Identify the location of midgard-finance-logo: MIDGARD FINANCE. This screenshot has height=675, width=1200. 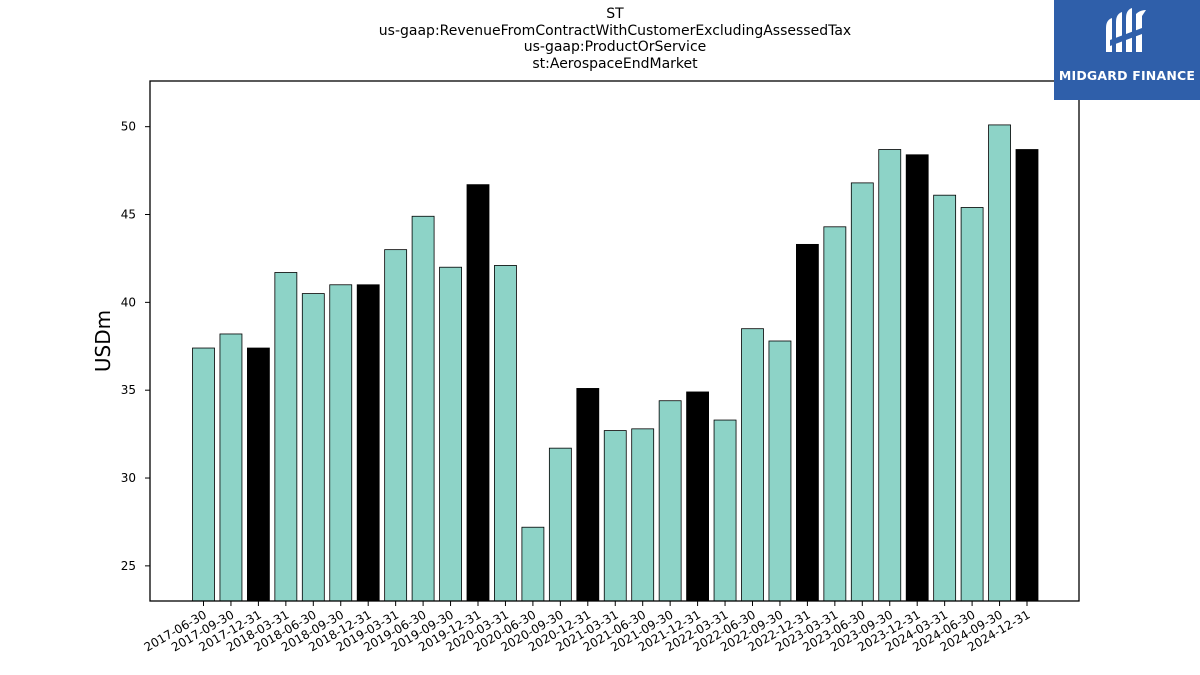
(1127, 50).